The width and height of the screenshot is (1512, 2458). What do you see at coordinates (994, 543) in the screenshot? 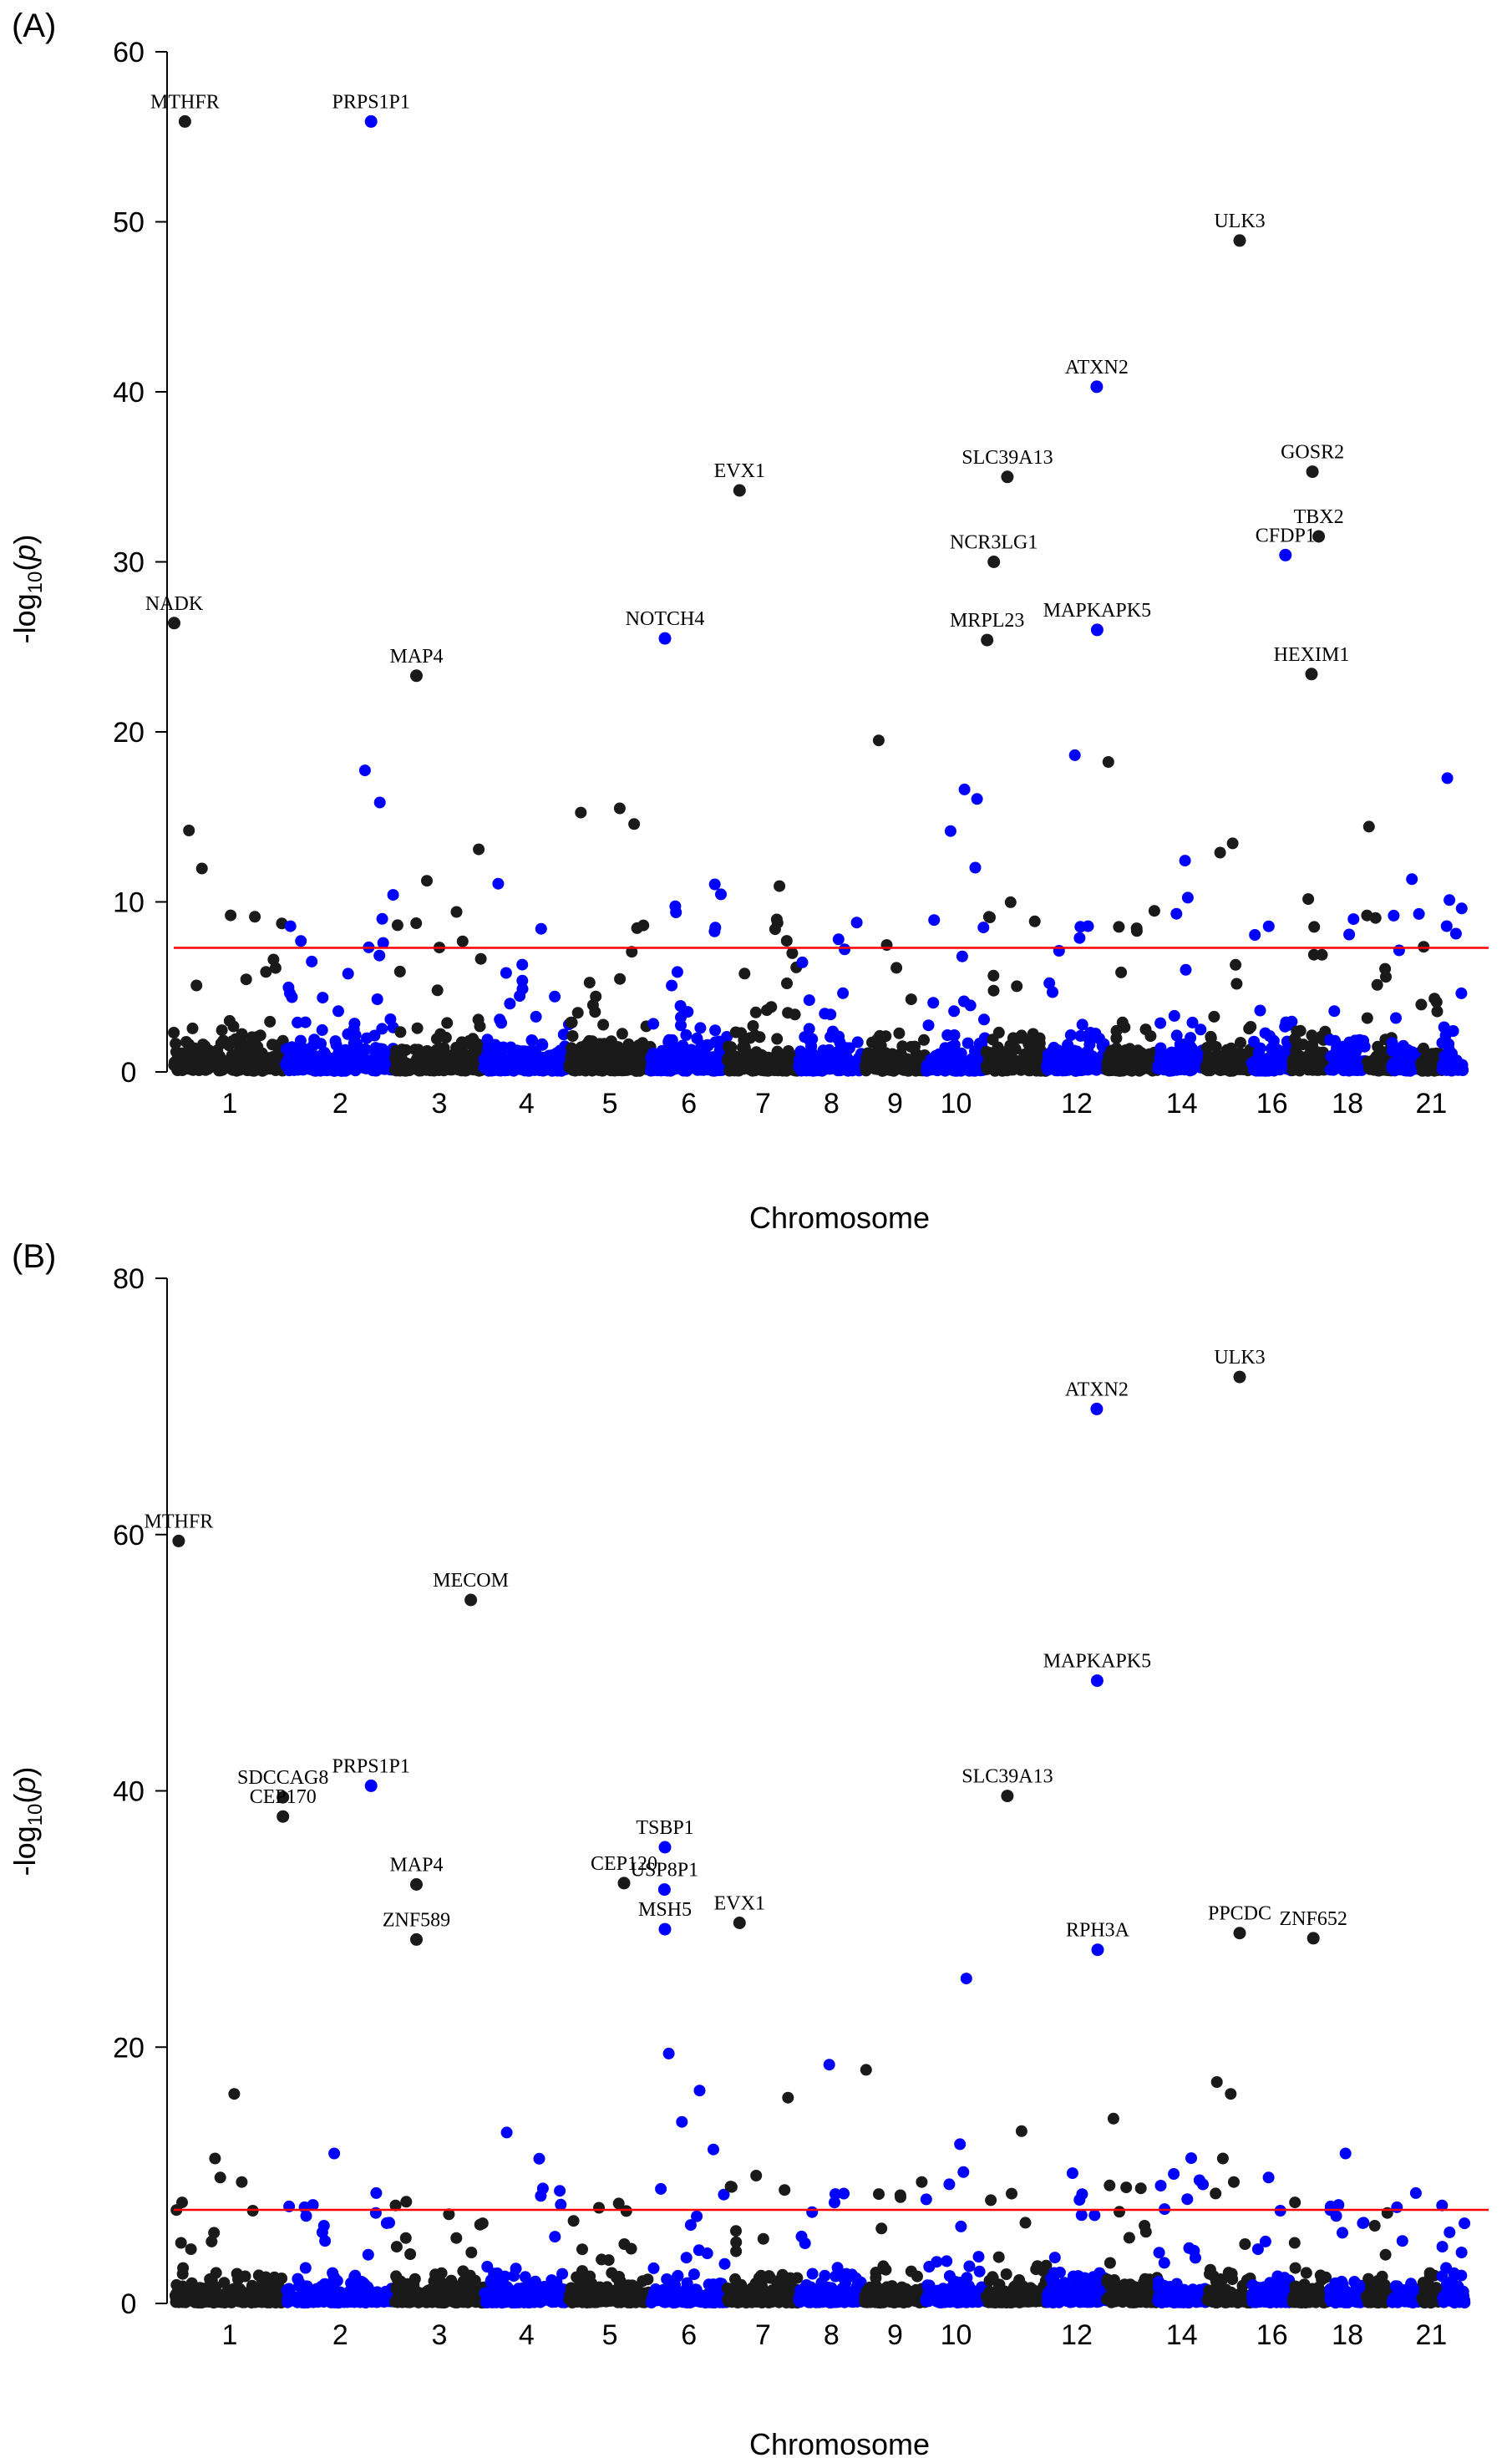
I see `gene-label: NCR3LG1` at bounding box center [994, 543].